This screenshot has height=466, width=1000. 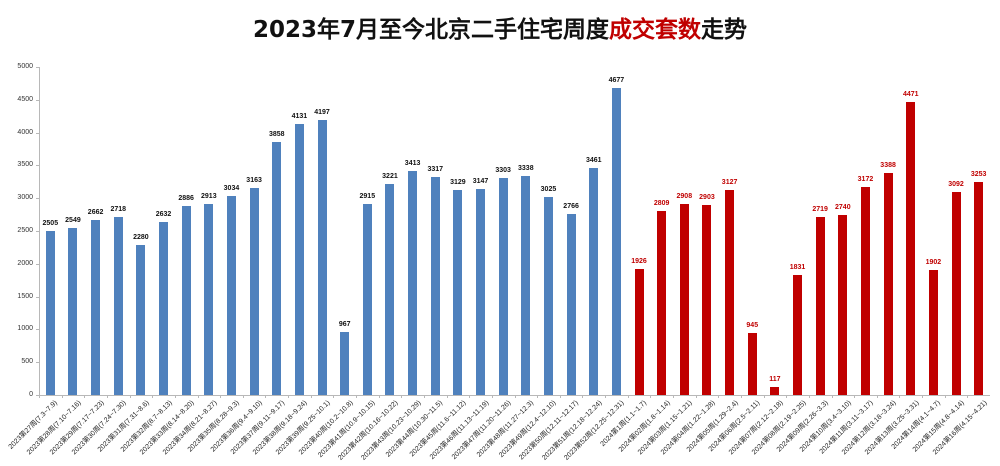 What do you see at coordinates (25, 263) in the screenshot?
I see `y-tick-label: 2000` at bounding box center [25, 263].